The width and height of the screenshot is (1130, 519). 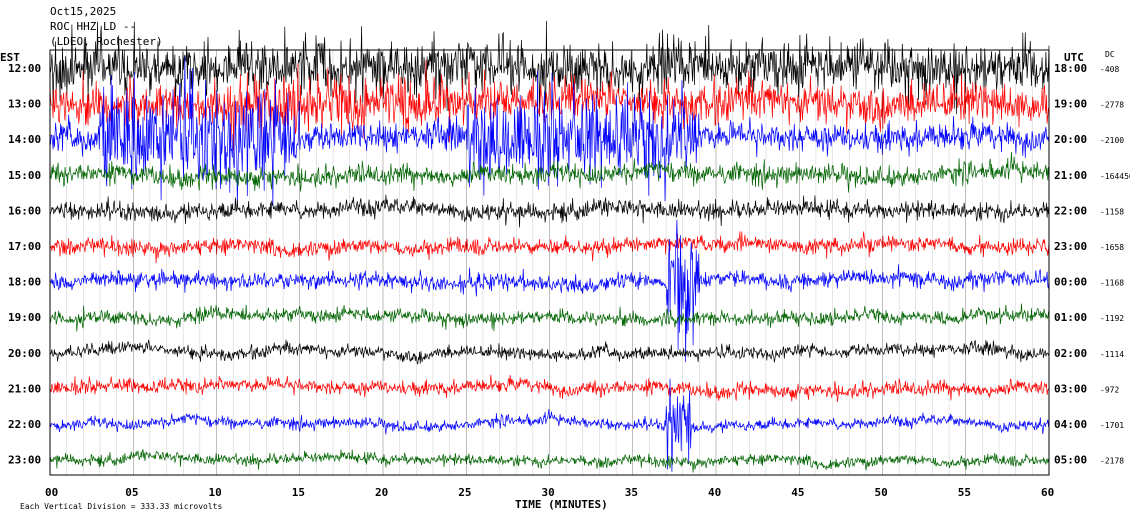 What do you see at coordinates (1070, 424) in the screenshot?
I see `utc-label-10: 04:00` at bounding box center [1070, 424].